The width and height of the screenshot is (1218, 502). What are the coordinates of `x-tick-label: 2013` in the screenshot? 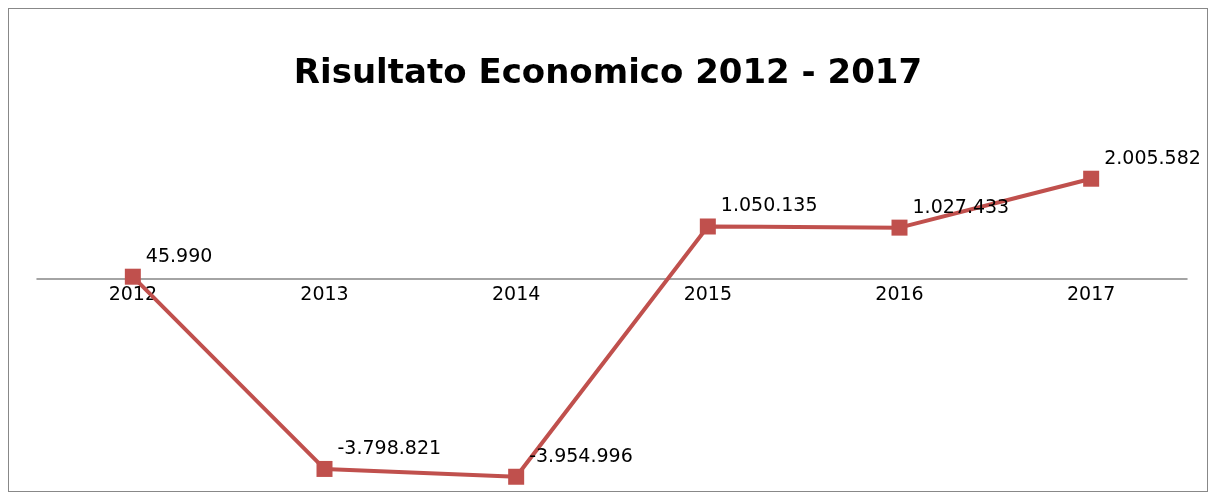 It's located at (324, 293).